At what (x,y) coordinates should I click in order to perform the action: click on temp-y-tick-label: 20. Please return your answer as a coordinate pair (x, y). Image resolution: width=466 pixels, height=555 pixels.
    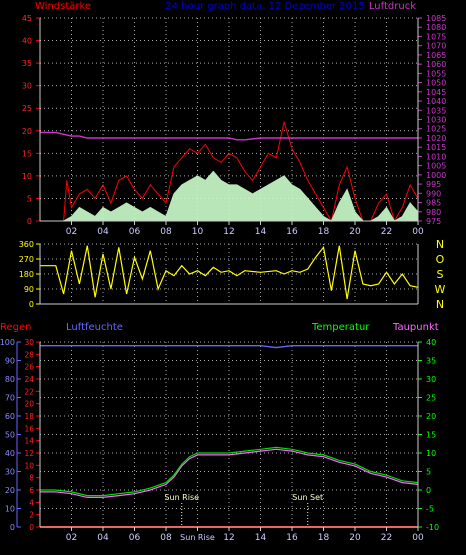
    Looking at the image, I should click on (431, 416).